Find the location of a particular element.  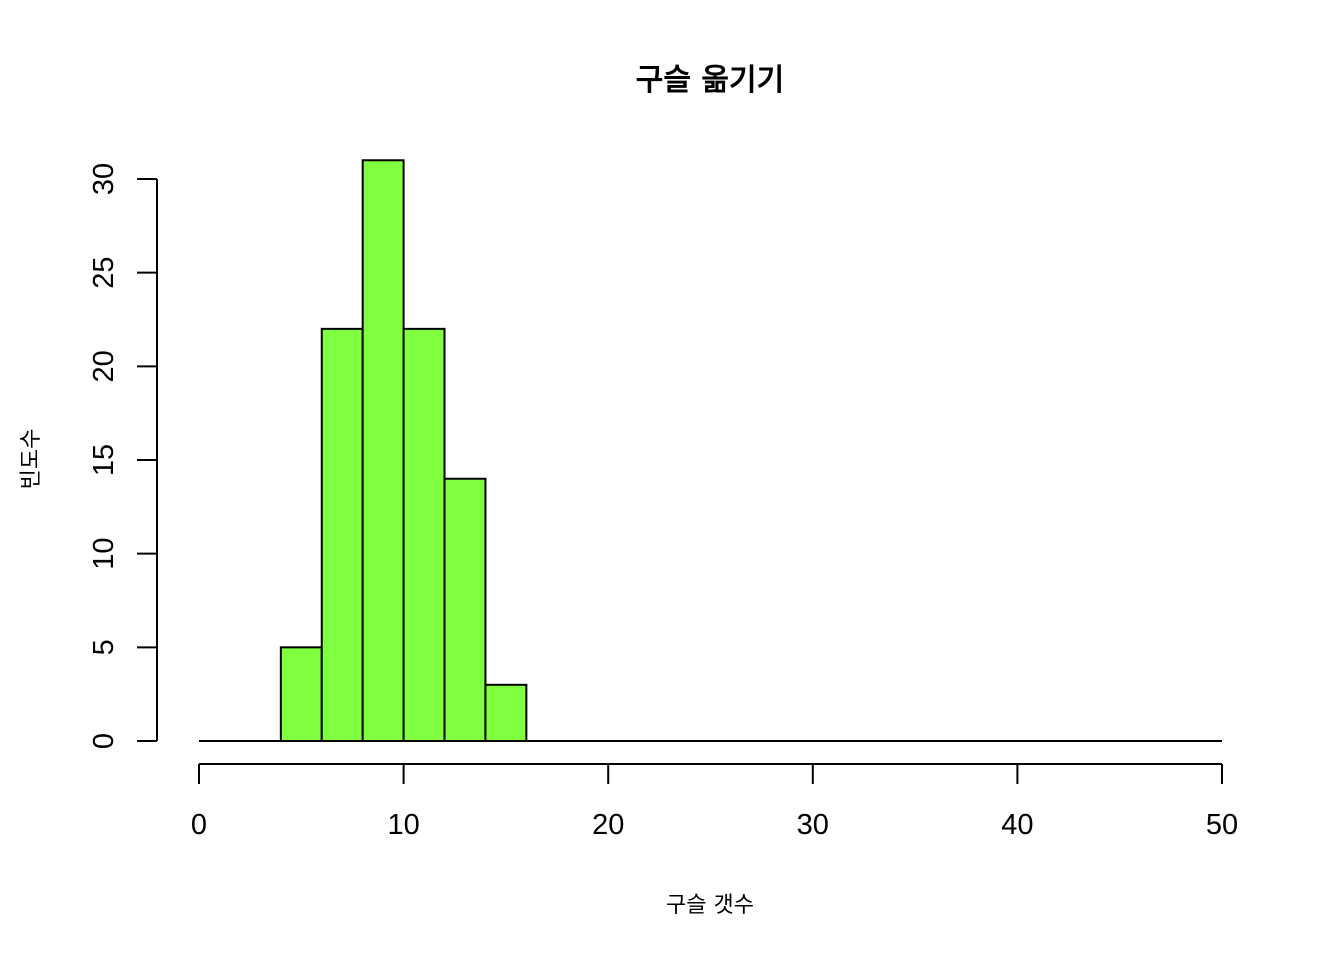

x-tick-label: 50 is located at coordinates (1222, 825).